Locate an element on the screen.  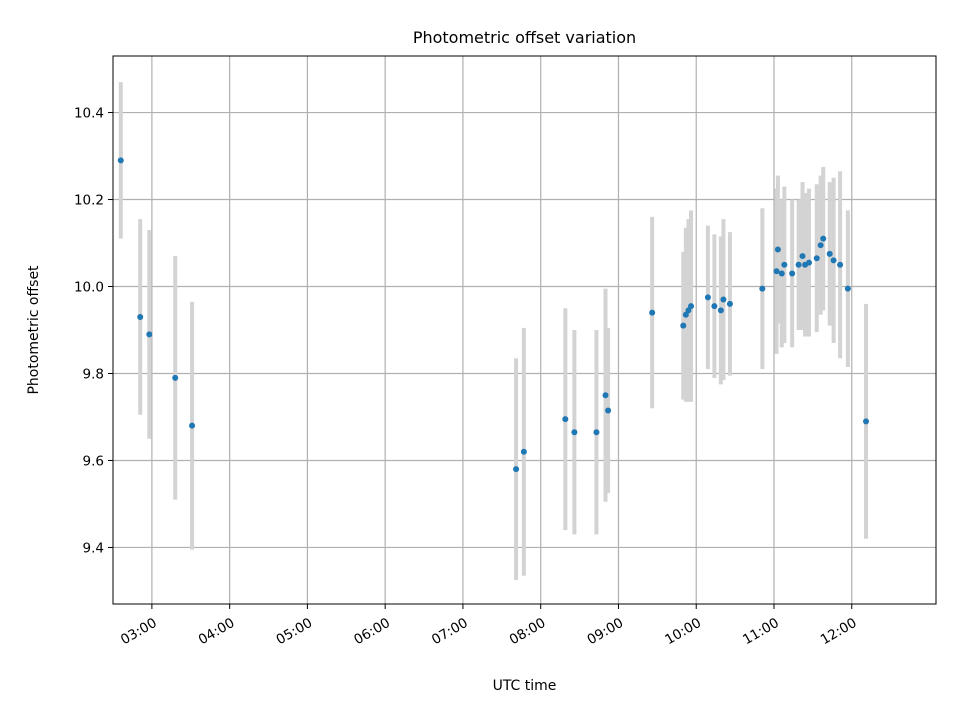
y-tick-label: 9.8 is located at coordinates (93, 374).